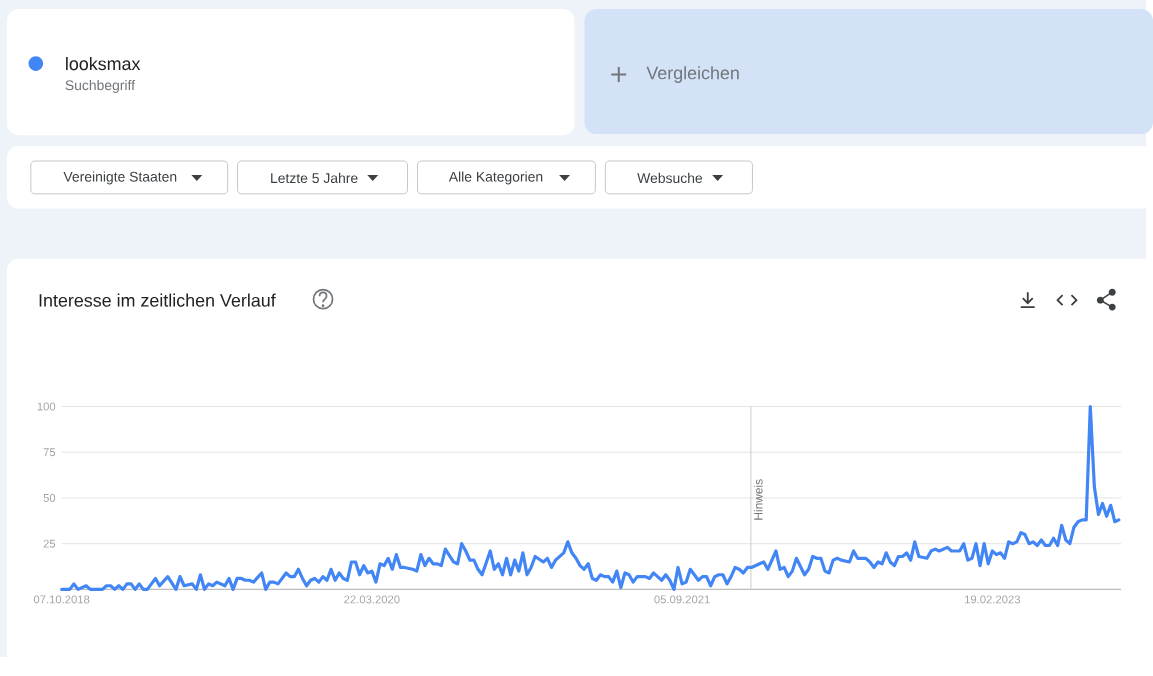 This screenshot has height=676, width=1153. I want to click on y-tick-label: 50, so click(49, 498).